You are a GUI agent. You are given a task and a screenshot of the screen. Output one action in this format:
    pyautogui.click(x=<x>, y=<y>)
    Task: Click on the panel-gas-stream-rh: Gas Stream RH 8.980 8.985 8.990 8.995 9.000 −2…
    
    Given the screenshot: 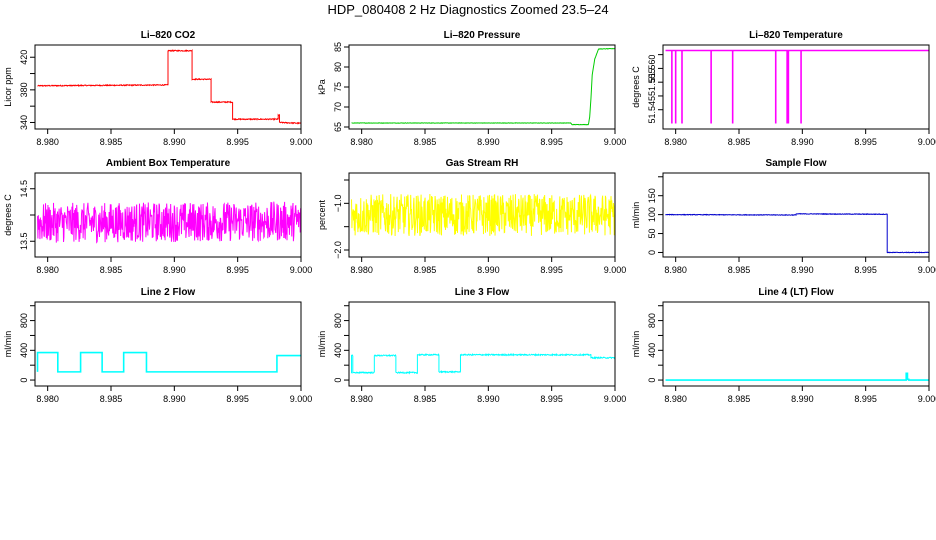 What is the action you would take?
    pyautogui.click(x=471, y=216)
    